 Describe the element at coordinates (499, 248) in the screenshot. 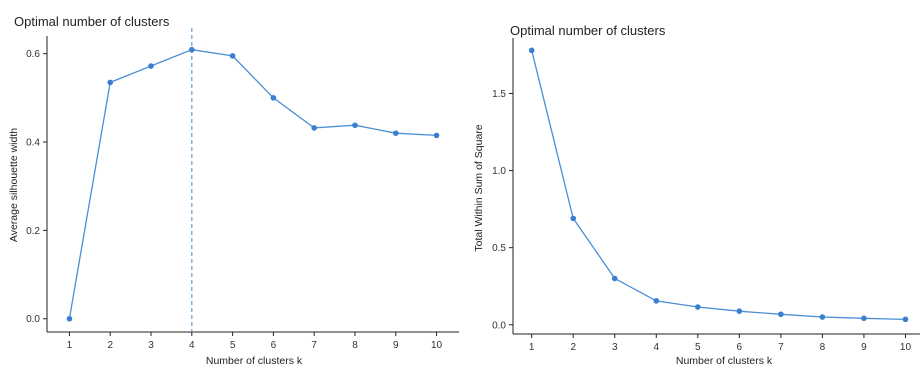

I see `y-tick-label: 0.5` at that location.